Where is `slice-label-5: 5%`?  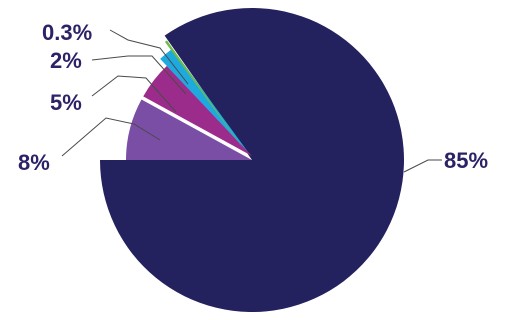 slice-label-5: 5% is located at coordinates (66, 102).